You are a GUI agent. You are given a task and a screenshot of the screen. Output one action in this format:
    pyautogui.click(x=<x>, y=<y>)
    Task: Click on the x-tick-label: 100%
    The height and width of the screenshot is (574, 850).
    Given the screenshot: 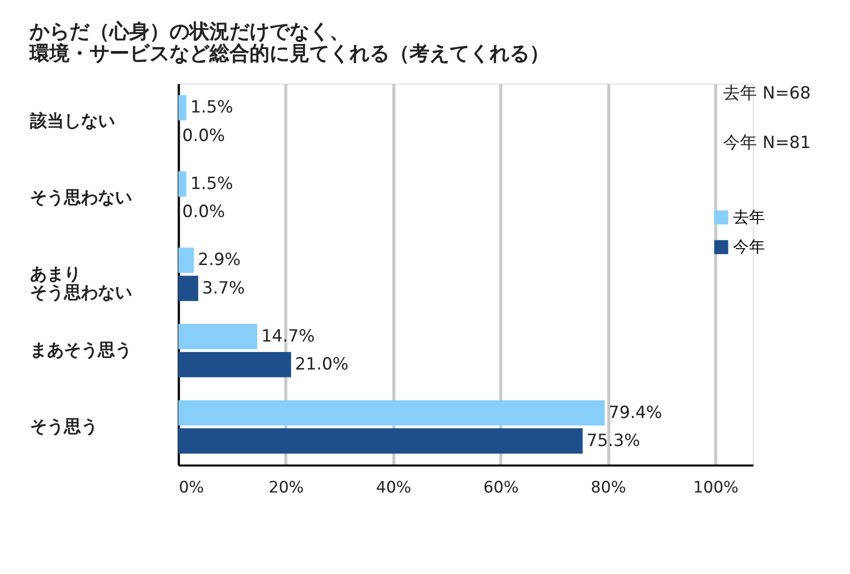 What is the action you would take?
    pyautogui.click(x=715, y=486)
    